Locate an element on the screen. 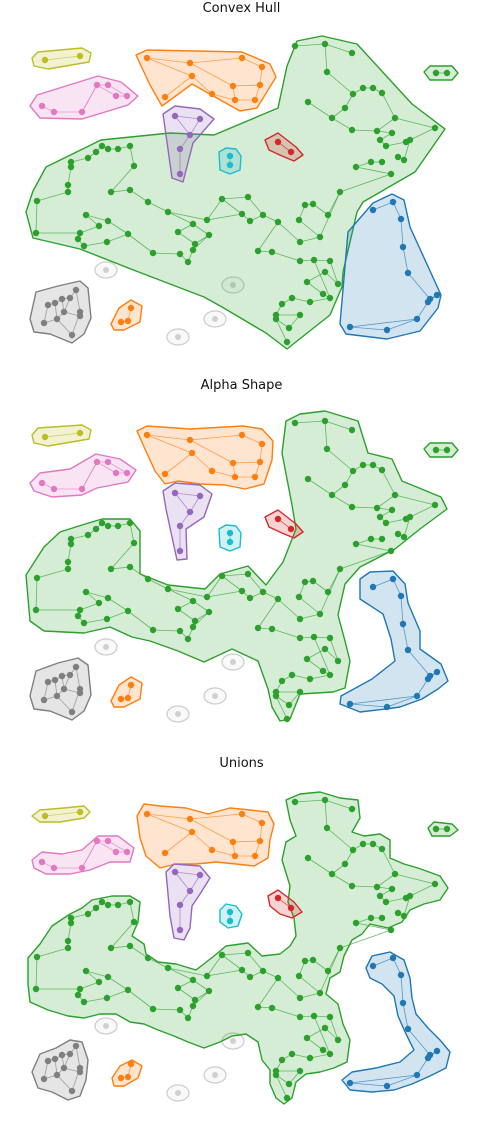  cyan-cluster is located at coordinates (230, 161).